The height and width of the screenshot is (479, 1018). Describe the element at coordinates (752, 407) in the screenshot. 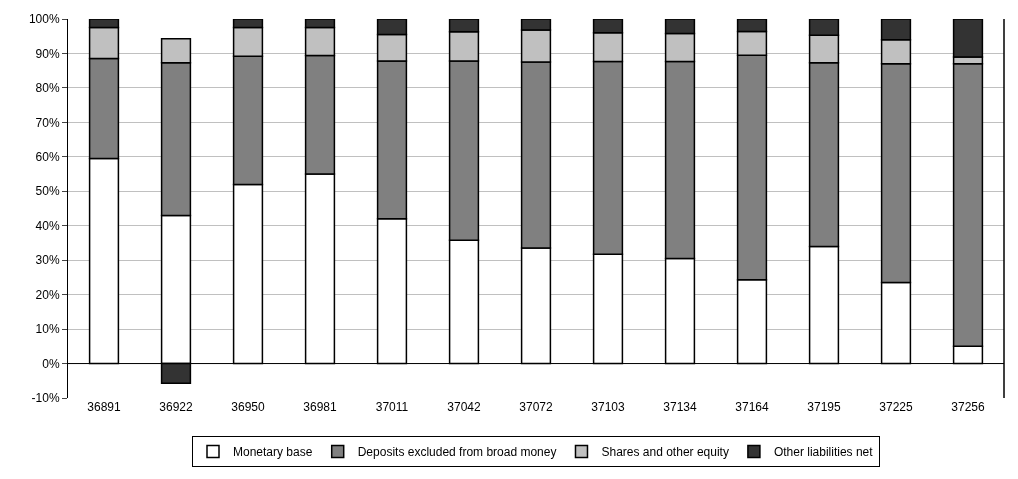

I see `x-tick-label: 37164` at that location.